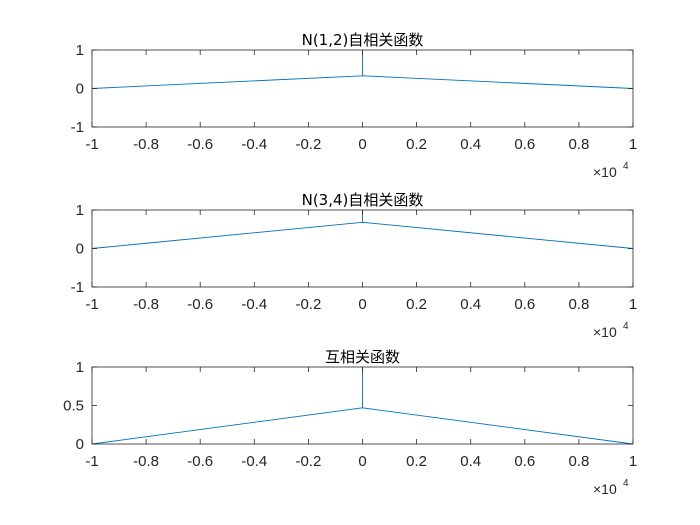 This screenshot has height=525, width=700. I want to click on plot-area, so click(362, 248).